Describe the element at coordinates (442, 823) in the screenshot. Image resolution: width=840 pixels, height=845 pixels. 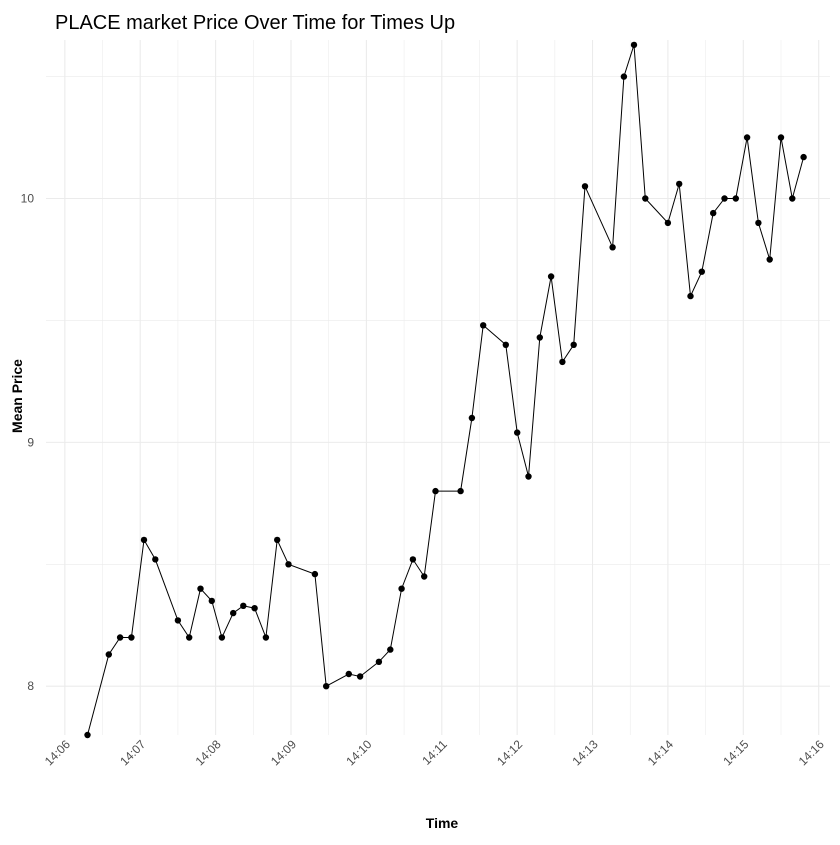
I see `x-axis-title: Time` at that location.